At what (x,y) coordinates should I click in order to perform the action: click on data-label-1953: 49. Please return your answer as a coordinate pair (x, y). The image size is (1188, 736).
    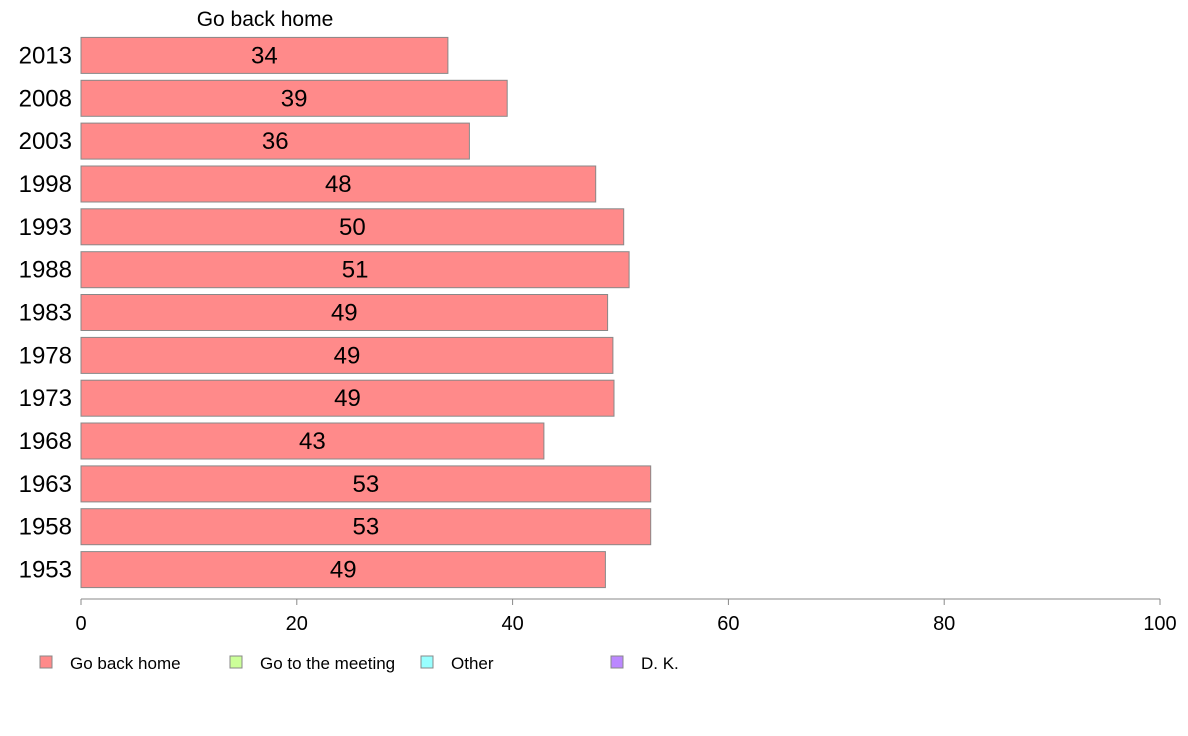
    Looking at the image, I should click on (343, 570).